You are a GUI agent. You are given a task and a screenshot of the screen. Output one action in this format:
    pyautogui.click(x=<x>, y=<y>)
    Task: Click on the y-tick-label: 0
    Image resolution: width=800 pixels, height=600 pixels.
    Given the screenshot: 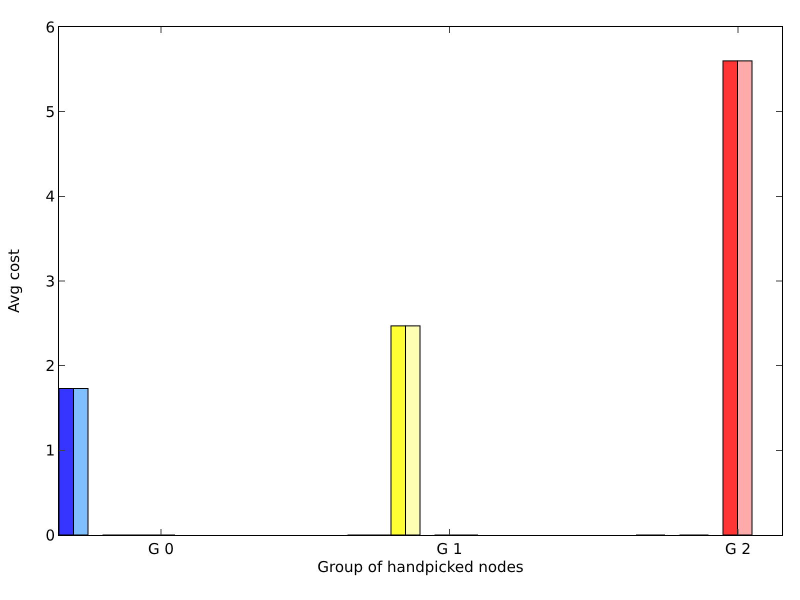 What is the action you would take?
    pyautogui.click(x=50, y=535)
    